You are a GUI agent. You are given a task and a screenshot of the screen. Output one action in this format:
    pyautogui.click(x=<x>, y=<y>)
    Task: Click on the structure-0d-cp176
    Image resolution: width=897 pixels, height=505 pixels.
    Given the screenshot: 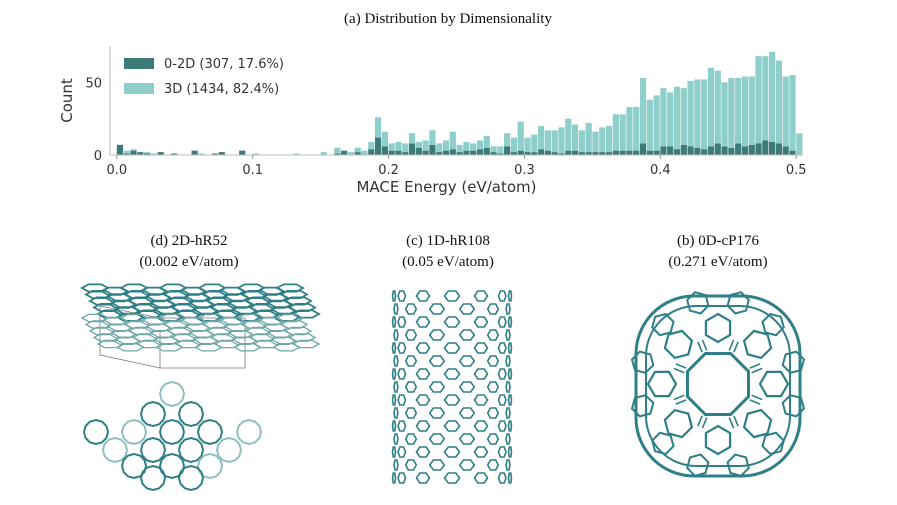 What is the action you would take?
    pyautogui.click(x=718, y=384)
    